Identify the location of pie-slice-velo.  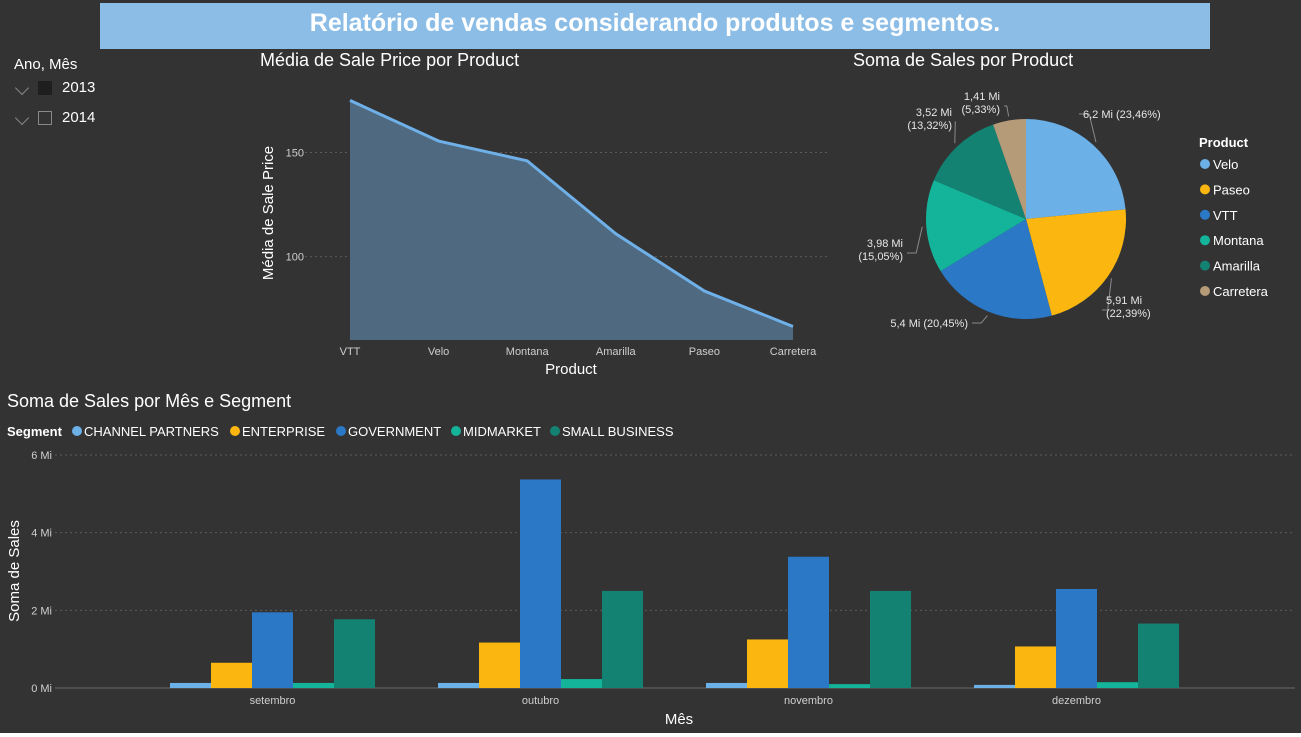
(1076, 169).